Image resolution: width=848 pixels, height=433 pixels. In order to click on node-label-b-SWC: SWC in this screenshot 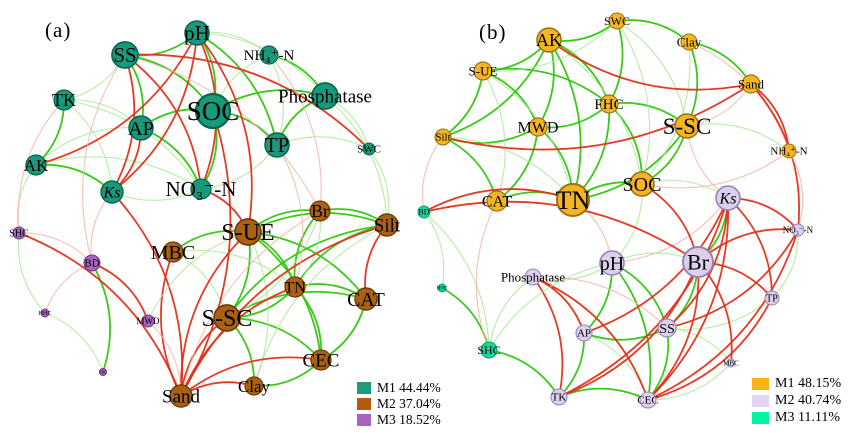, I will do `click(617, 21)`.